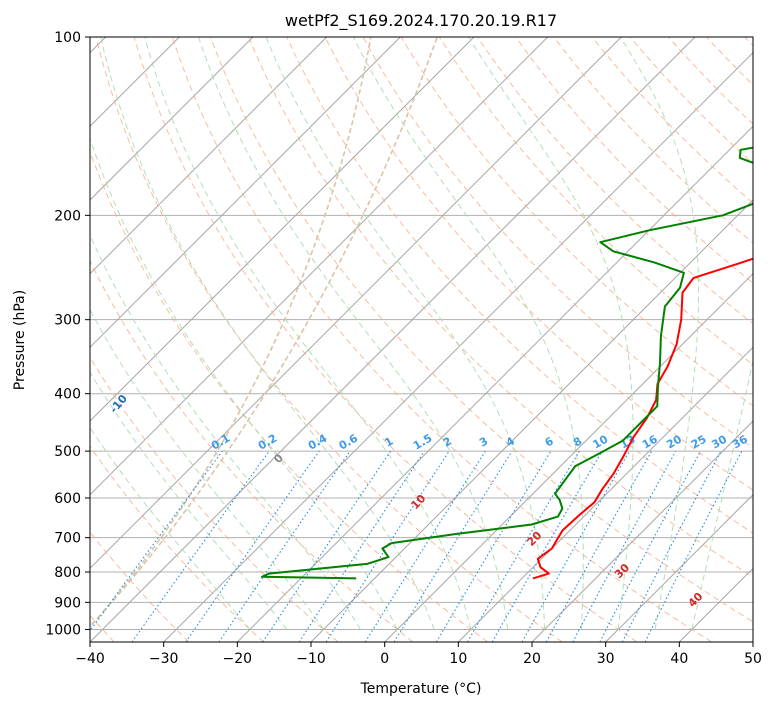 This screenshot has width=775, height=708. I want to click on y-tick-label-4: 500, so click(67, 452).